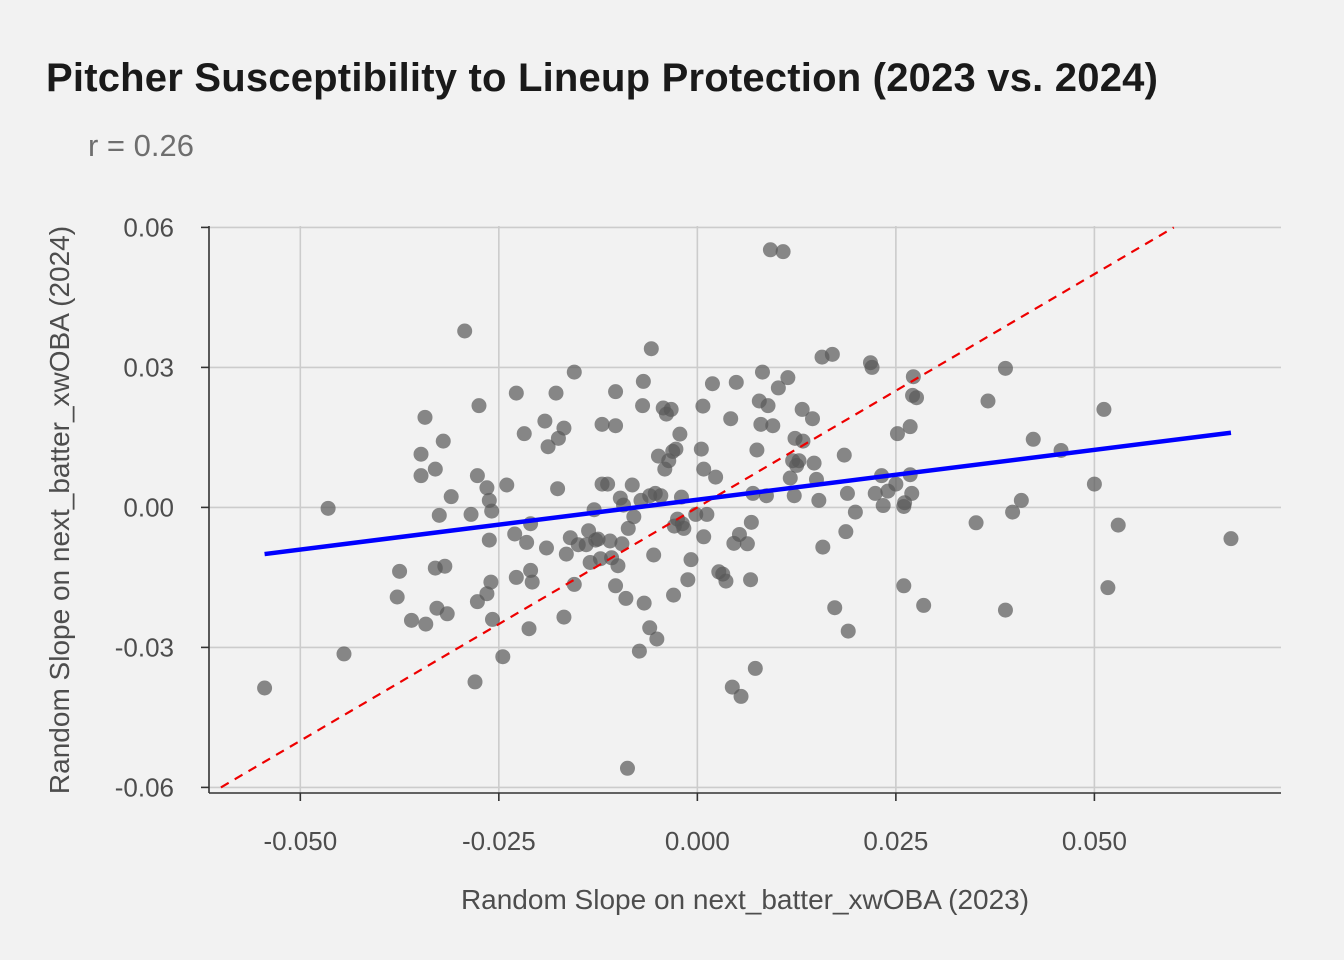  I want to click on x-tick-label: -0.050, so click(300, 841).